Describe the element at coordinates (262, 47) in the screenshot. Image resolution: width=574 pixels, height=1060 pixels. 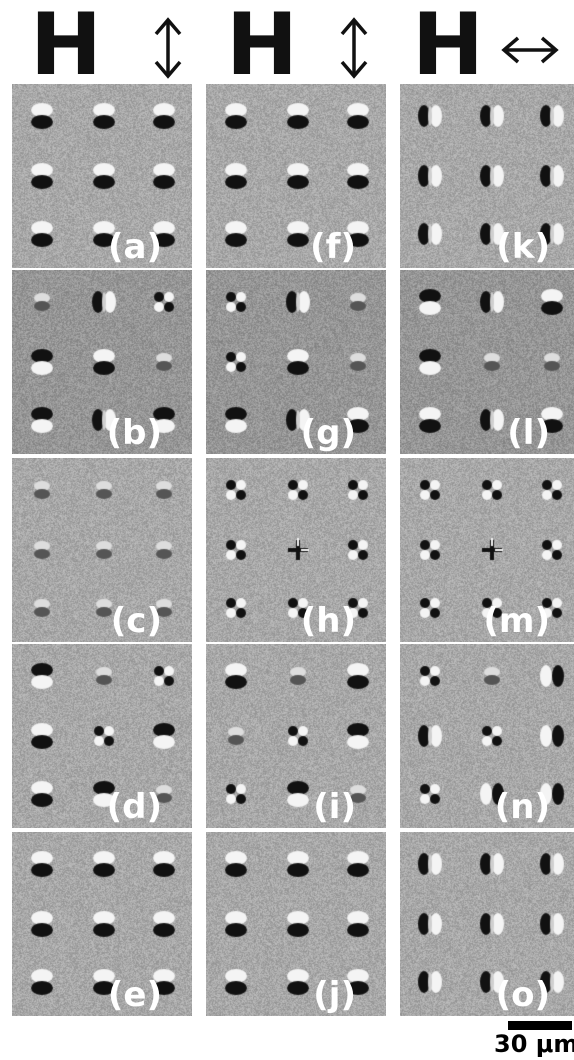
I see `field-letter-2: H` at that location.